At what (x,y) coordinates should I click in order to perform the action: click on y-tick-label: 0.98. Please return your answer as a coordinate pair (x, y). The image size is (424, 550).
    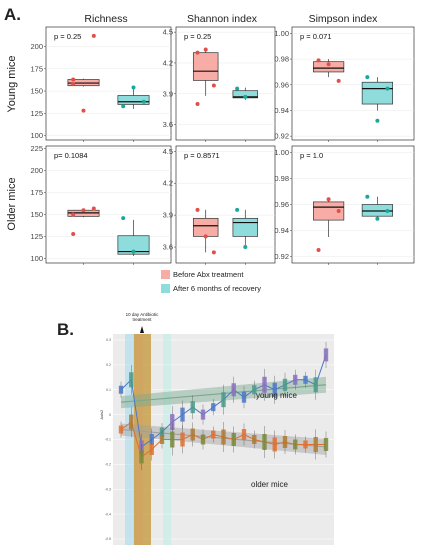
    Looking at the image, I should click on (281, 178).